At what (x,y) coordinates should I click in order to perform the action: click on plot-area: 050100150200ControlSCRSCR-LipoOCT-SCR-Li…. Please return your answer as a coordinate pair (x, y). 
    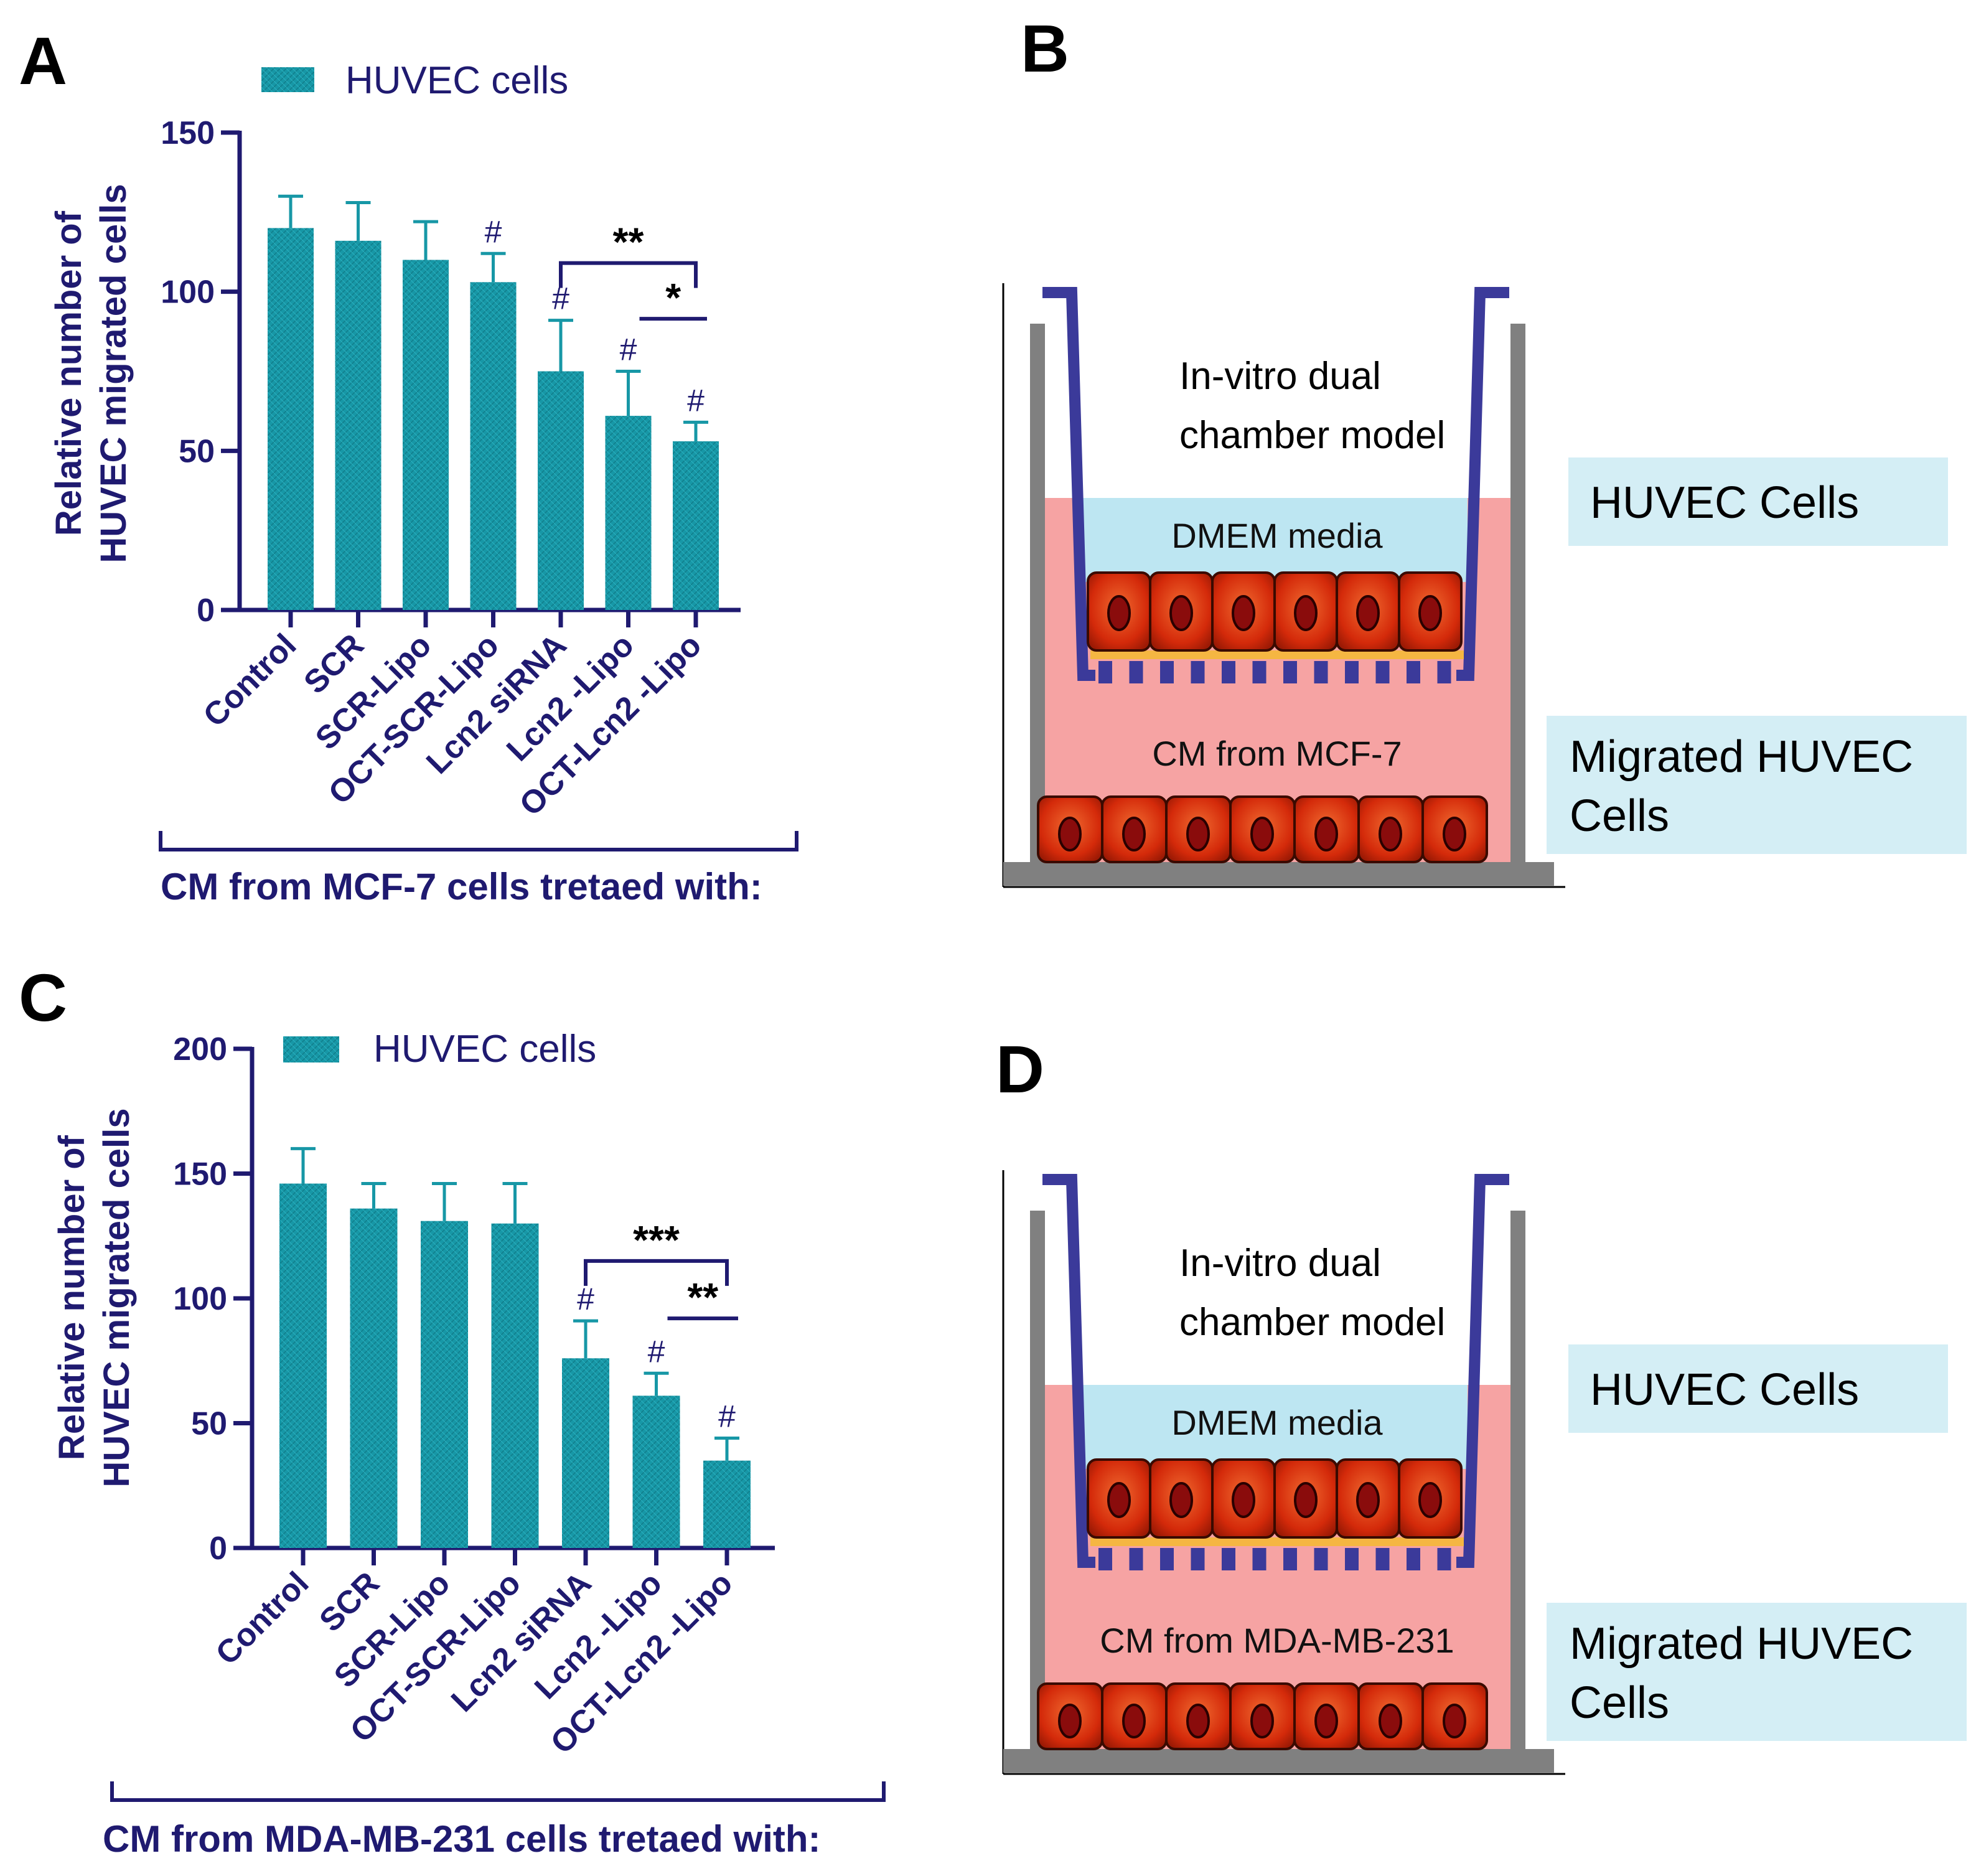
    Looking at the image, I should click on (474, 1396).